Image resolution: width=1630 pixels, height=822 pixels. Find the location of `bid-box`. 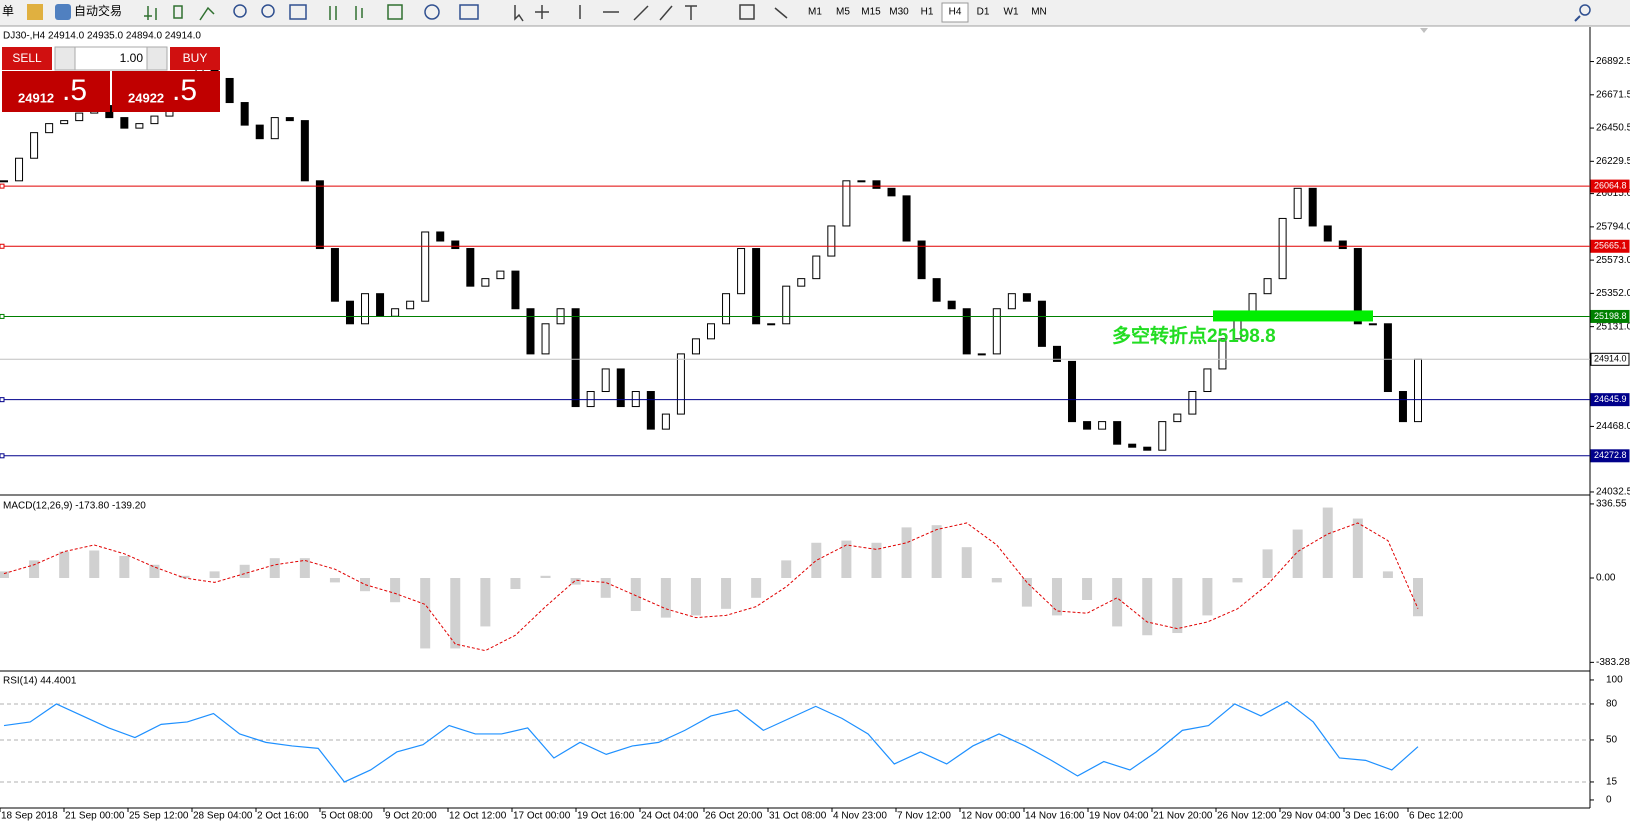

bid-box is located at coordinates (56, 91).